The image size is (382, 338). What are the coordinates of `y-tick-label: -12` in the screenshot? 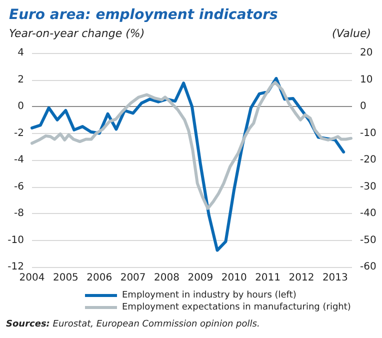 It's located at (16, 267).